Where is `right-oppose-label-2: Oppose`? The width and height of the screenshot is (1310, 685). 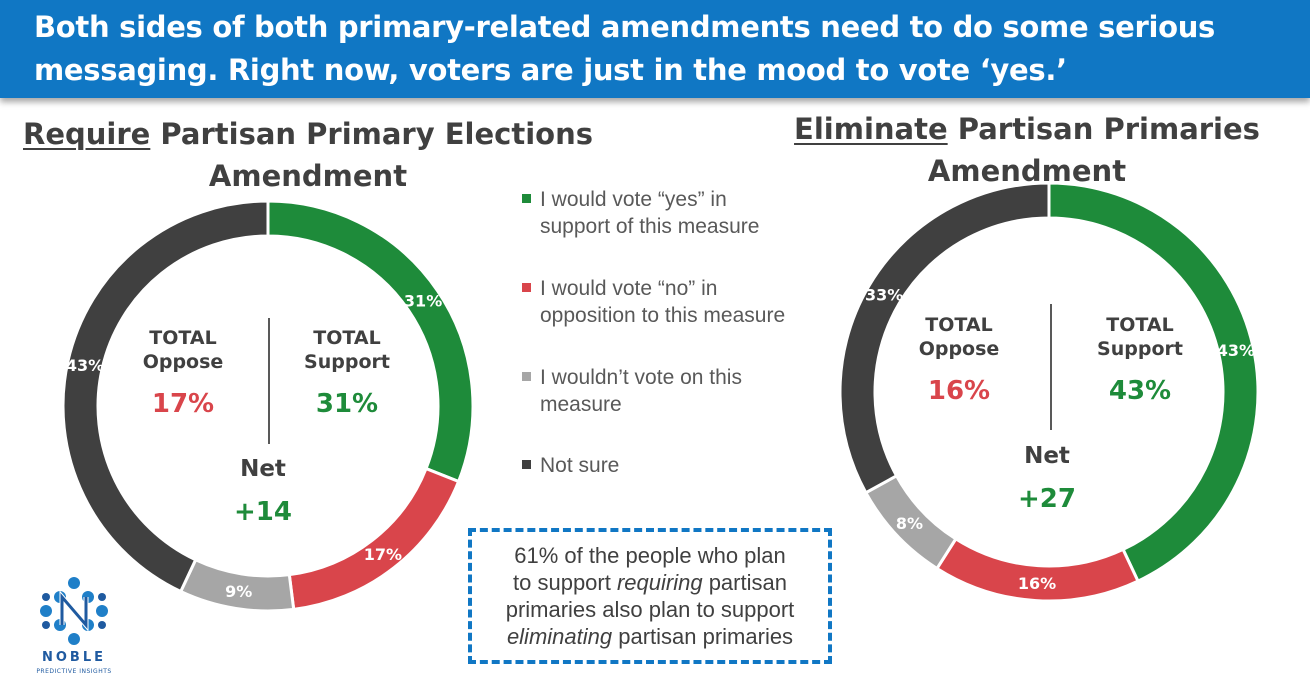 right-oppose-label-2: Oppose is located at coordinates (959, 349).